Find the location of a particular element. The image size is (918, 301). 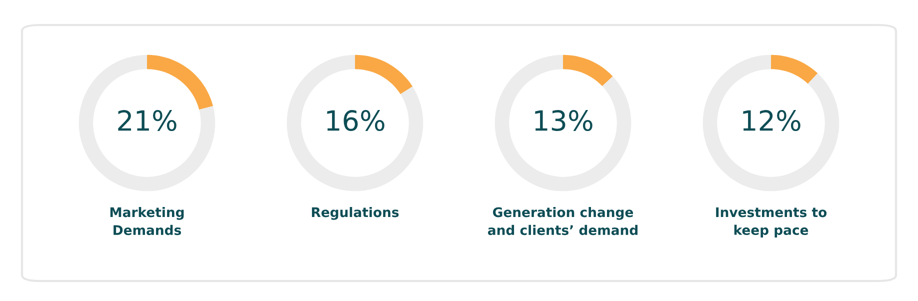

text: Generation change and clients’ demand is located at coordinates (563, 221).